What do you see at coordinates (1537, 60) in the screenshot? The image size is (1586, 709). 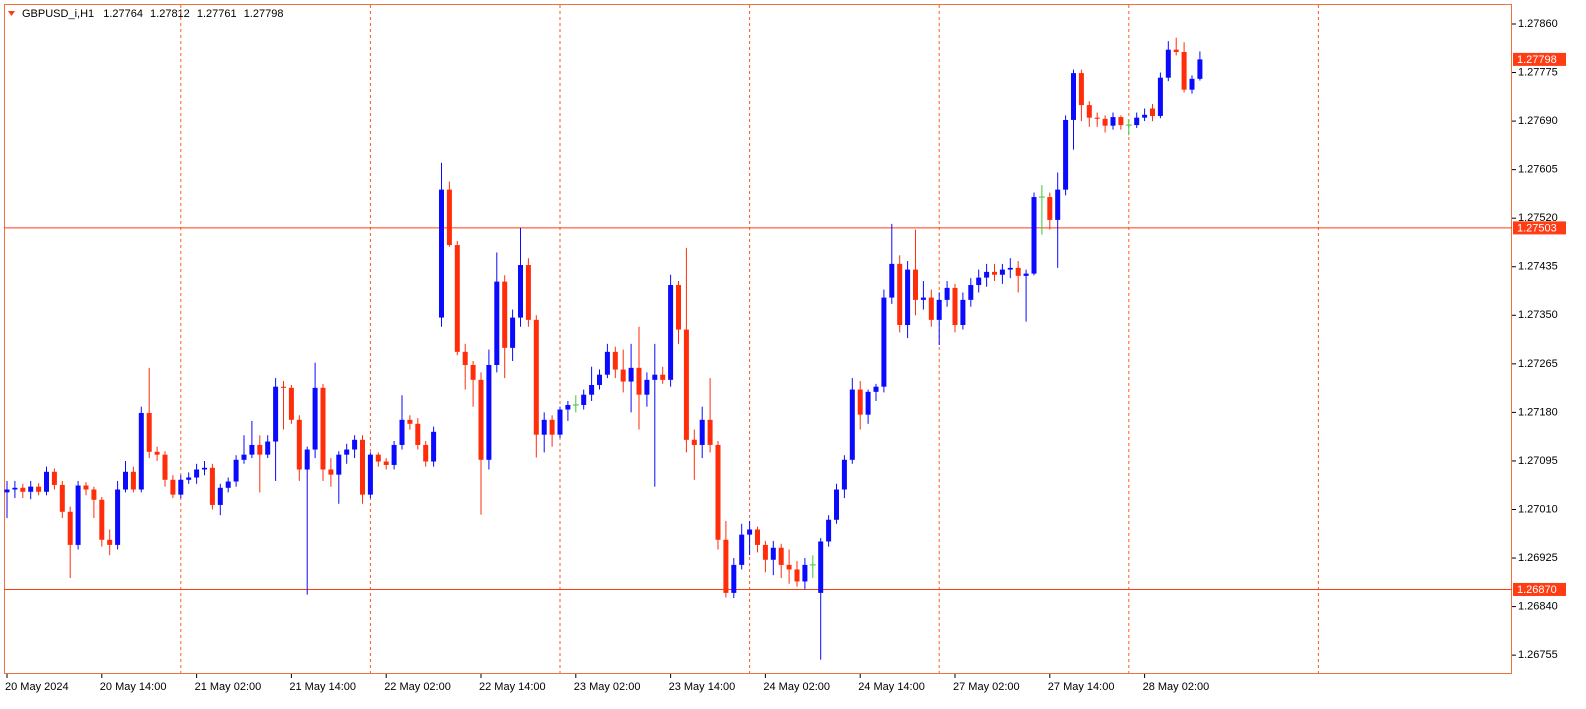 I see `bid-price-label: 1.27798` at bounding box center [1537, 60].